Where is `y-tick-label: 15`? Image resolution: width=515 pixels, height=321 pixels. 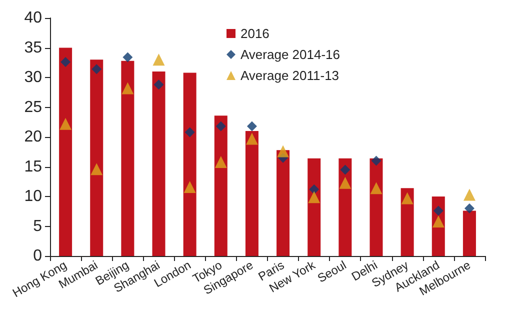
y-tick-label: 15 is located at coordinates (33, 167).